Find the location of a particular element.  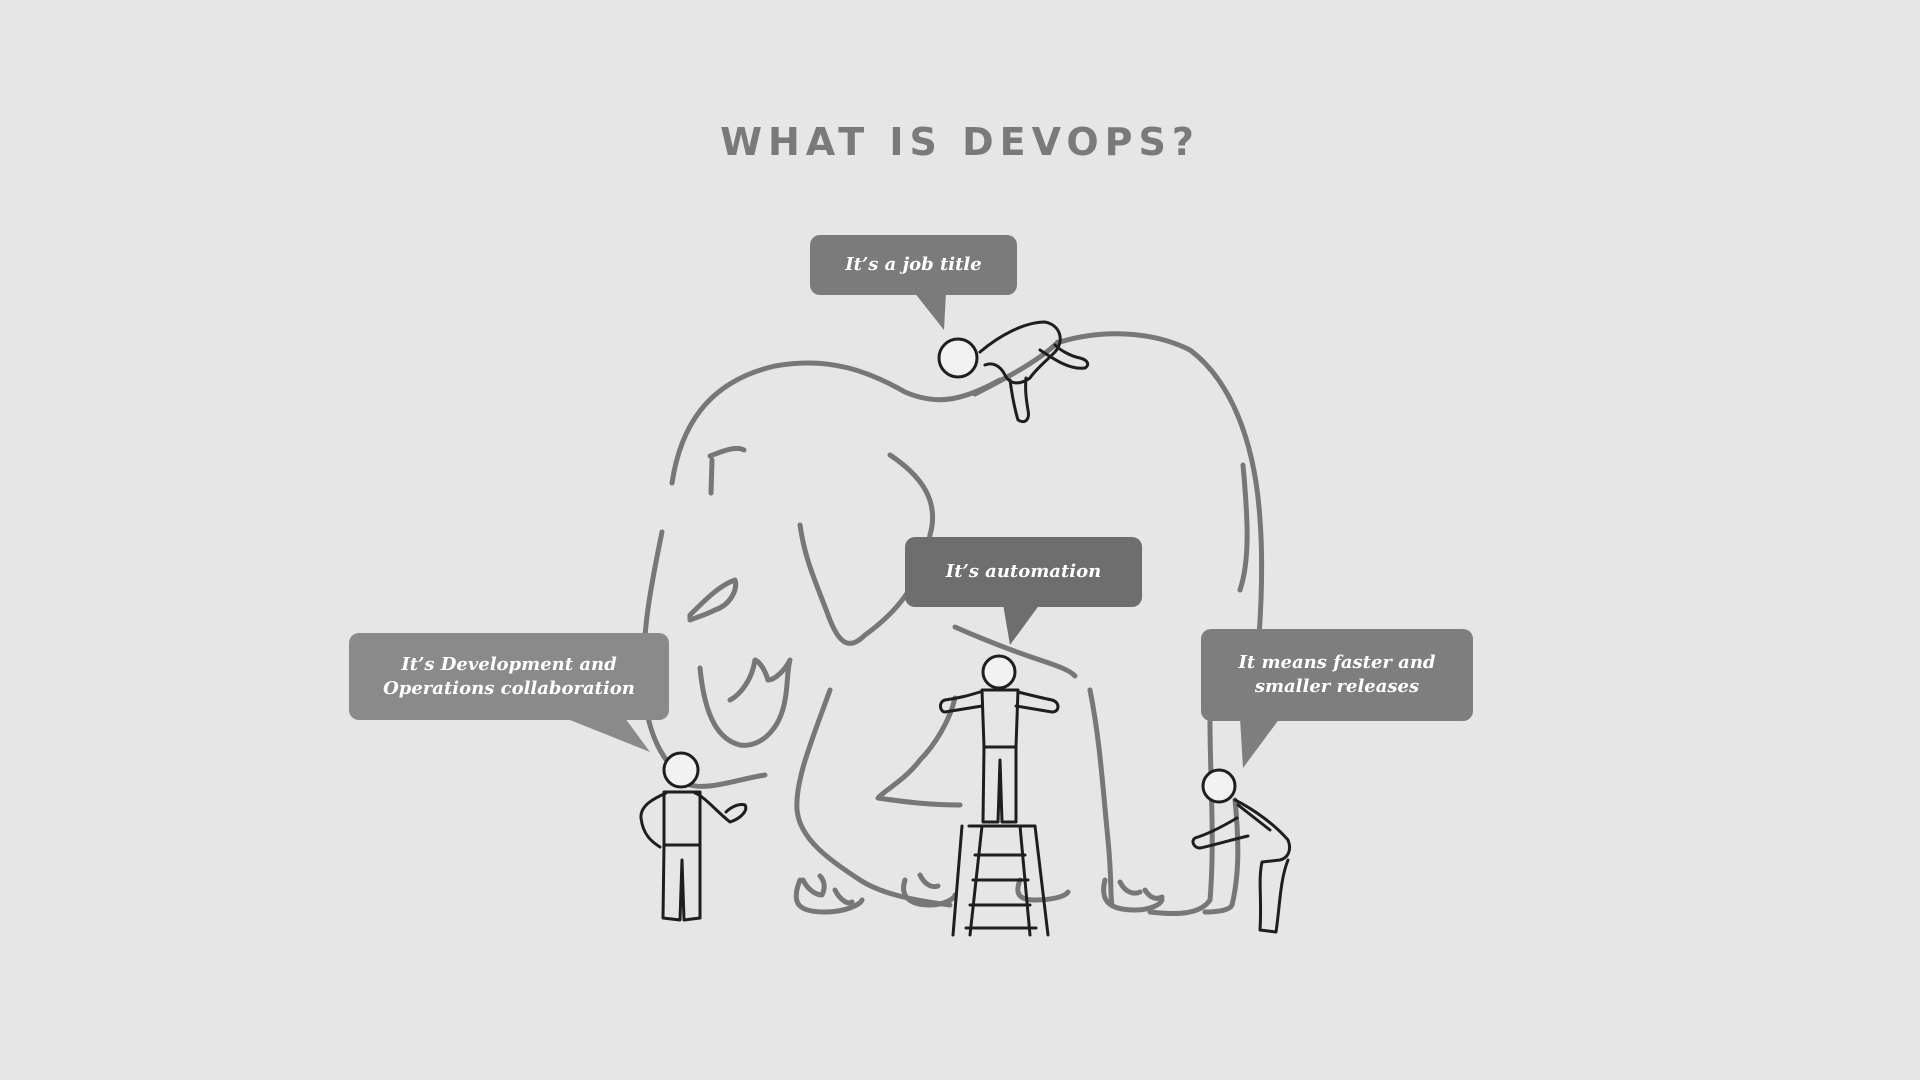

elephant-head-back is located at coordinates (1016, 368).